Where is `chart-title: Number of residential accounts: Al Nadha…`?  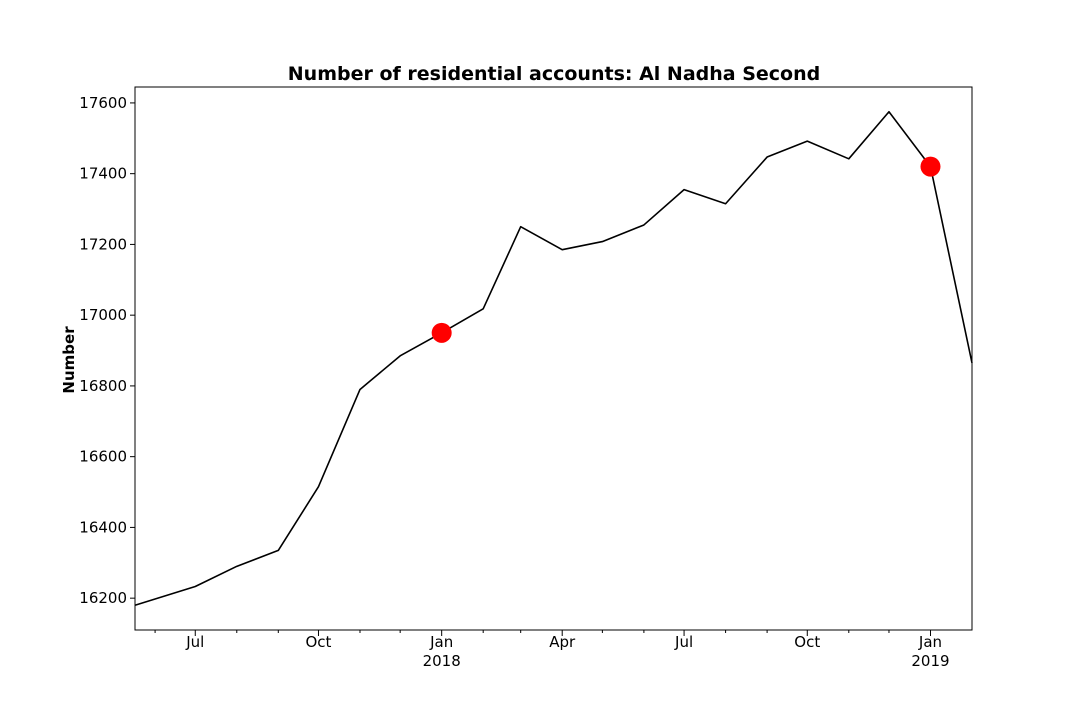 chart-title: Number of residential accounts: Al Nadha… is located at coordinates (554, 74).